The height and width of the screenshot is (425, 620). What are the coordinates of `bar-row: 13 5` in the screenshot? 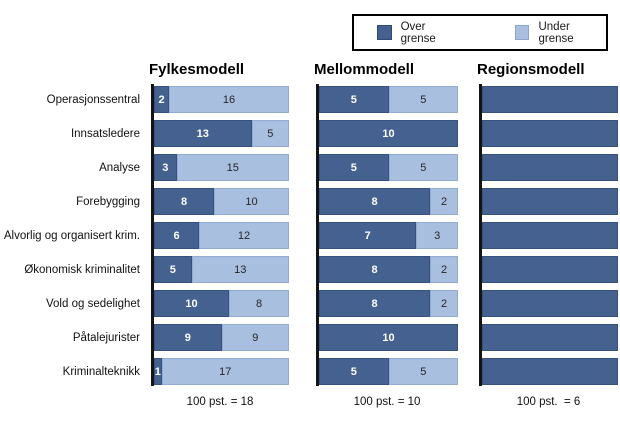 It's located at (221, 133).